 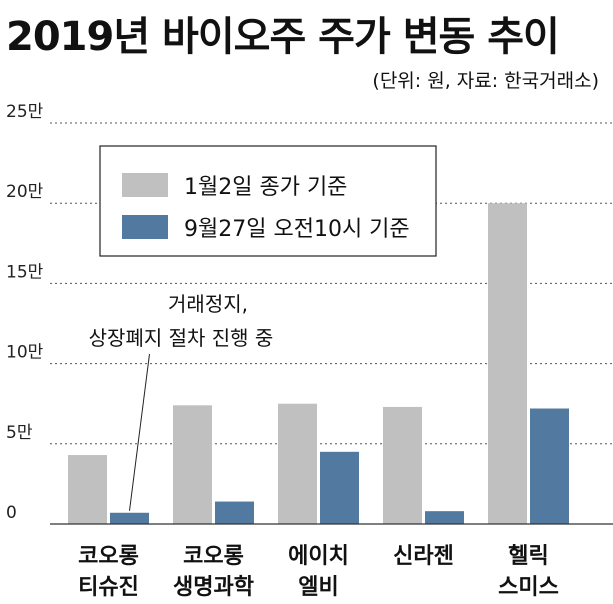 What do you see at coordinates (283, 37) in the screenshot?
I see `chart-title: 2019년 바이오주 주가 변동 추이` at bounding box center [283, 37].